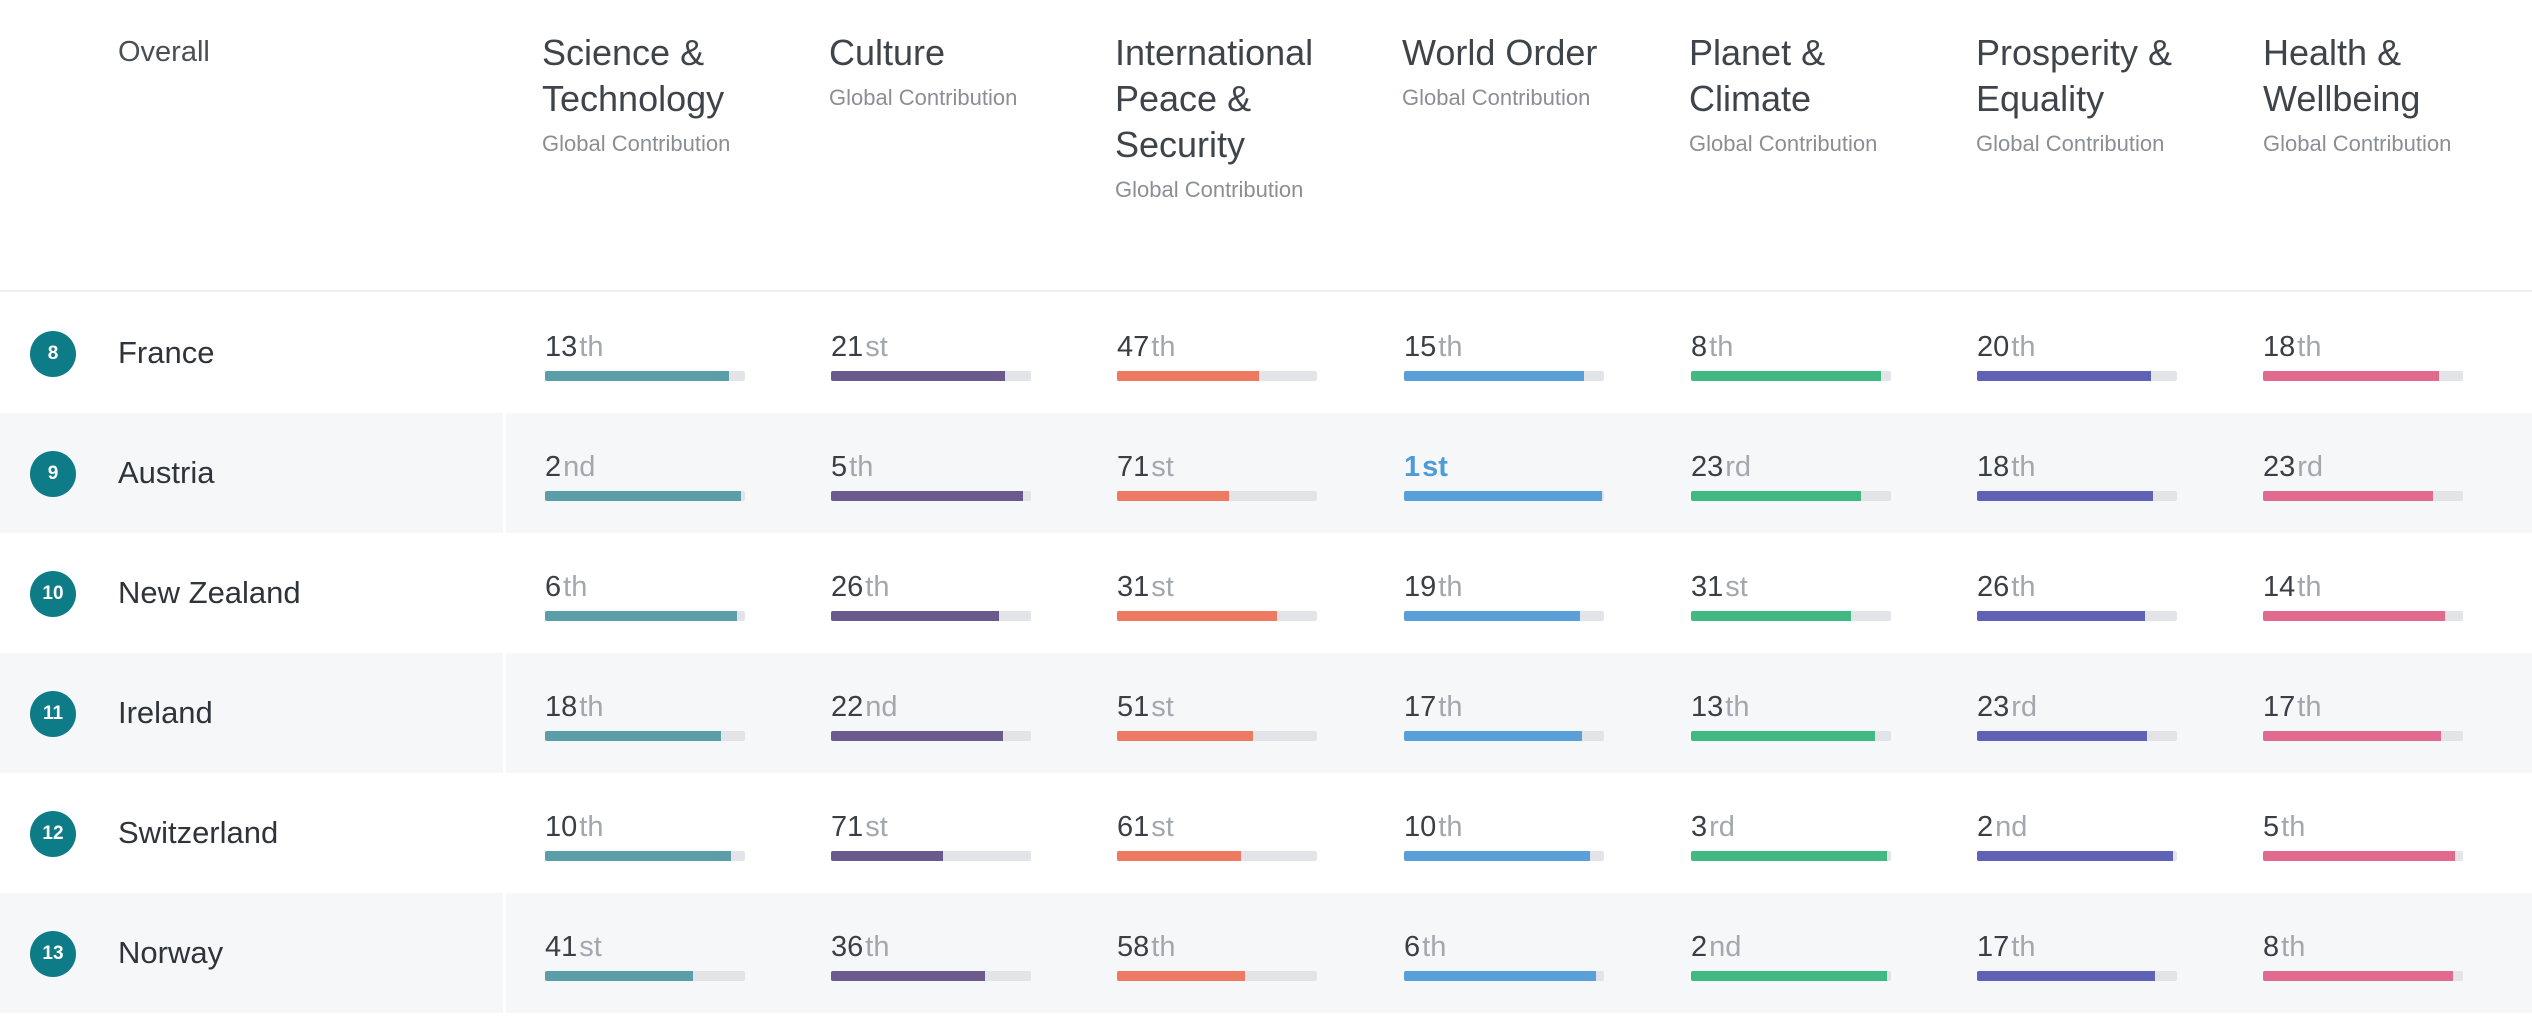  I want to click on rank-value: 18th, so click(2077, 467).